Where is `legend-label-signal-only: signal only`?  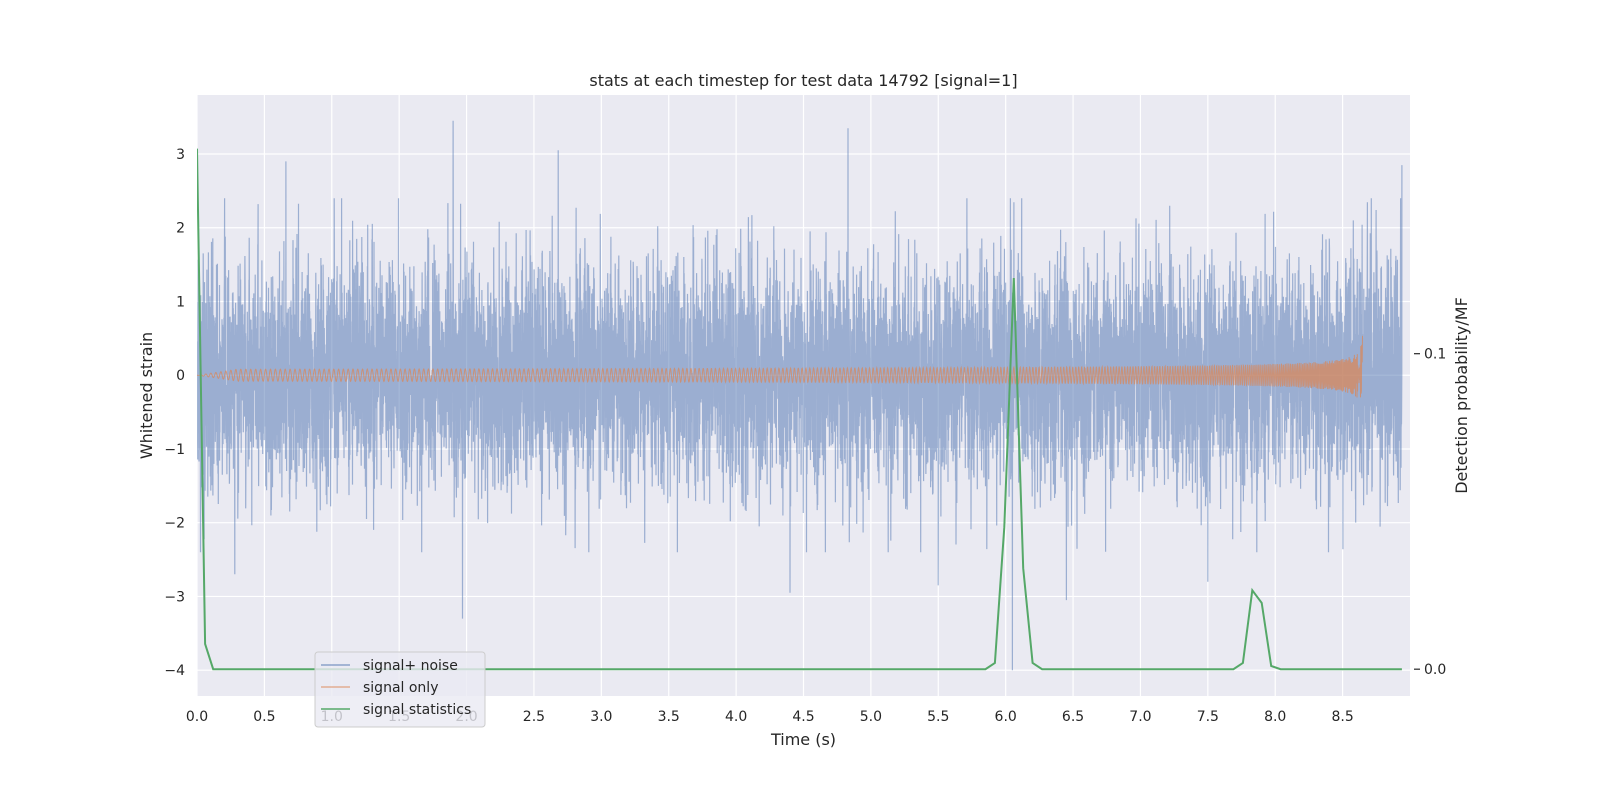
legend-label-signal-only: signal only is located at coordinates (400, 688).